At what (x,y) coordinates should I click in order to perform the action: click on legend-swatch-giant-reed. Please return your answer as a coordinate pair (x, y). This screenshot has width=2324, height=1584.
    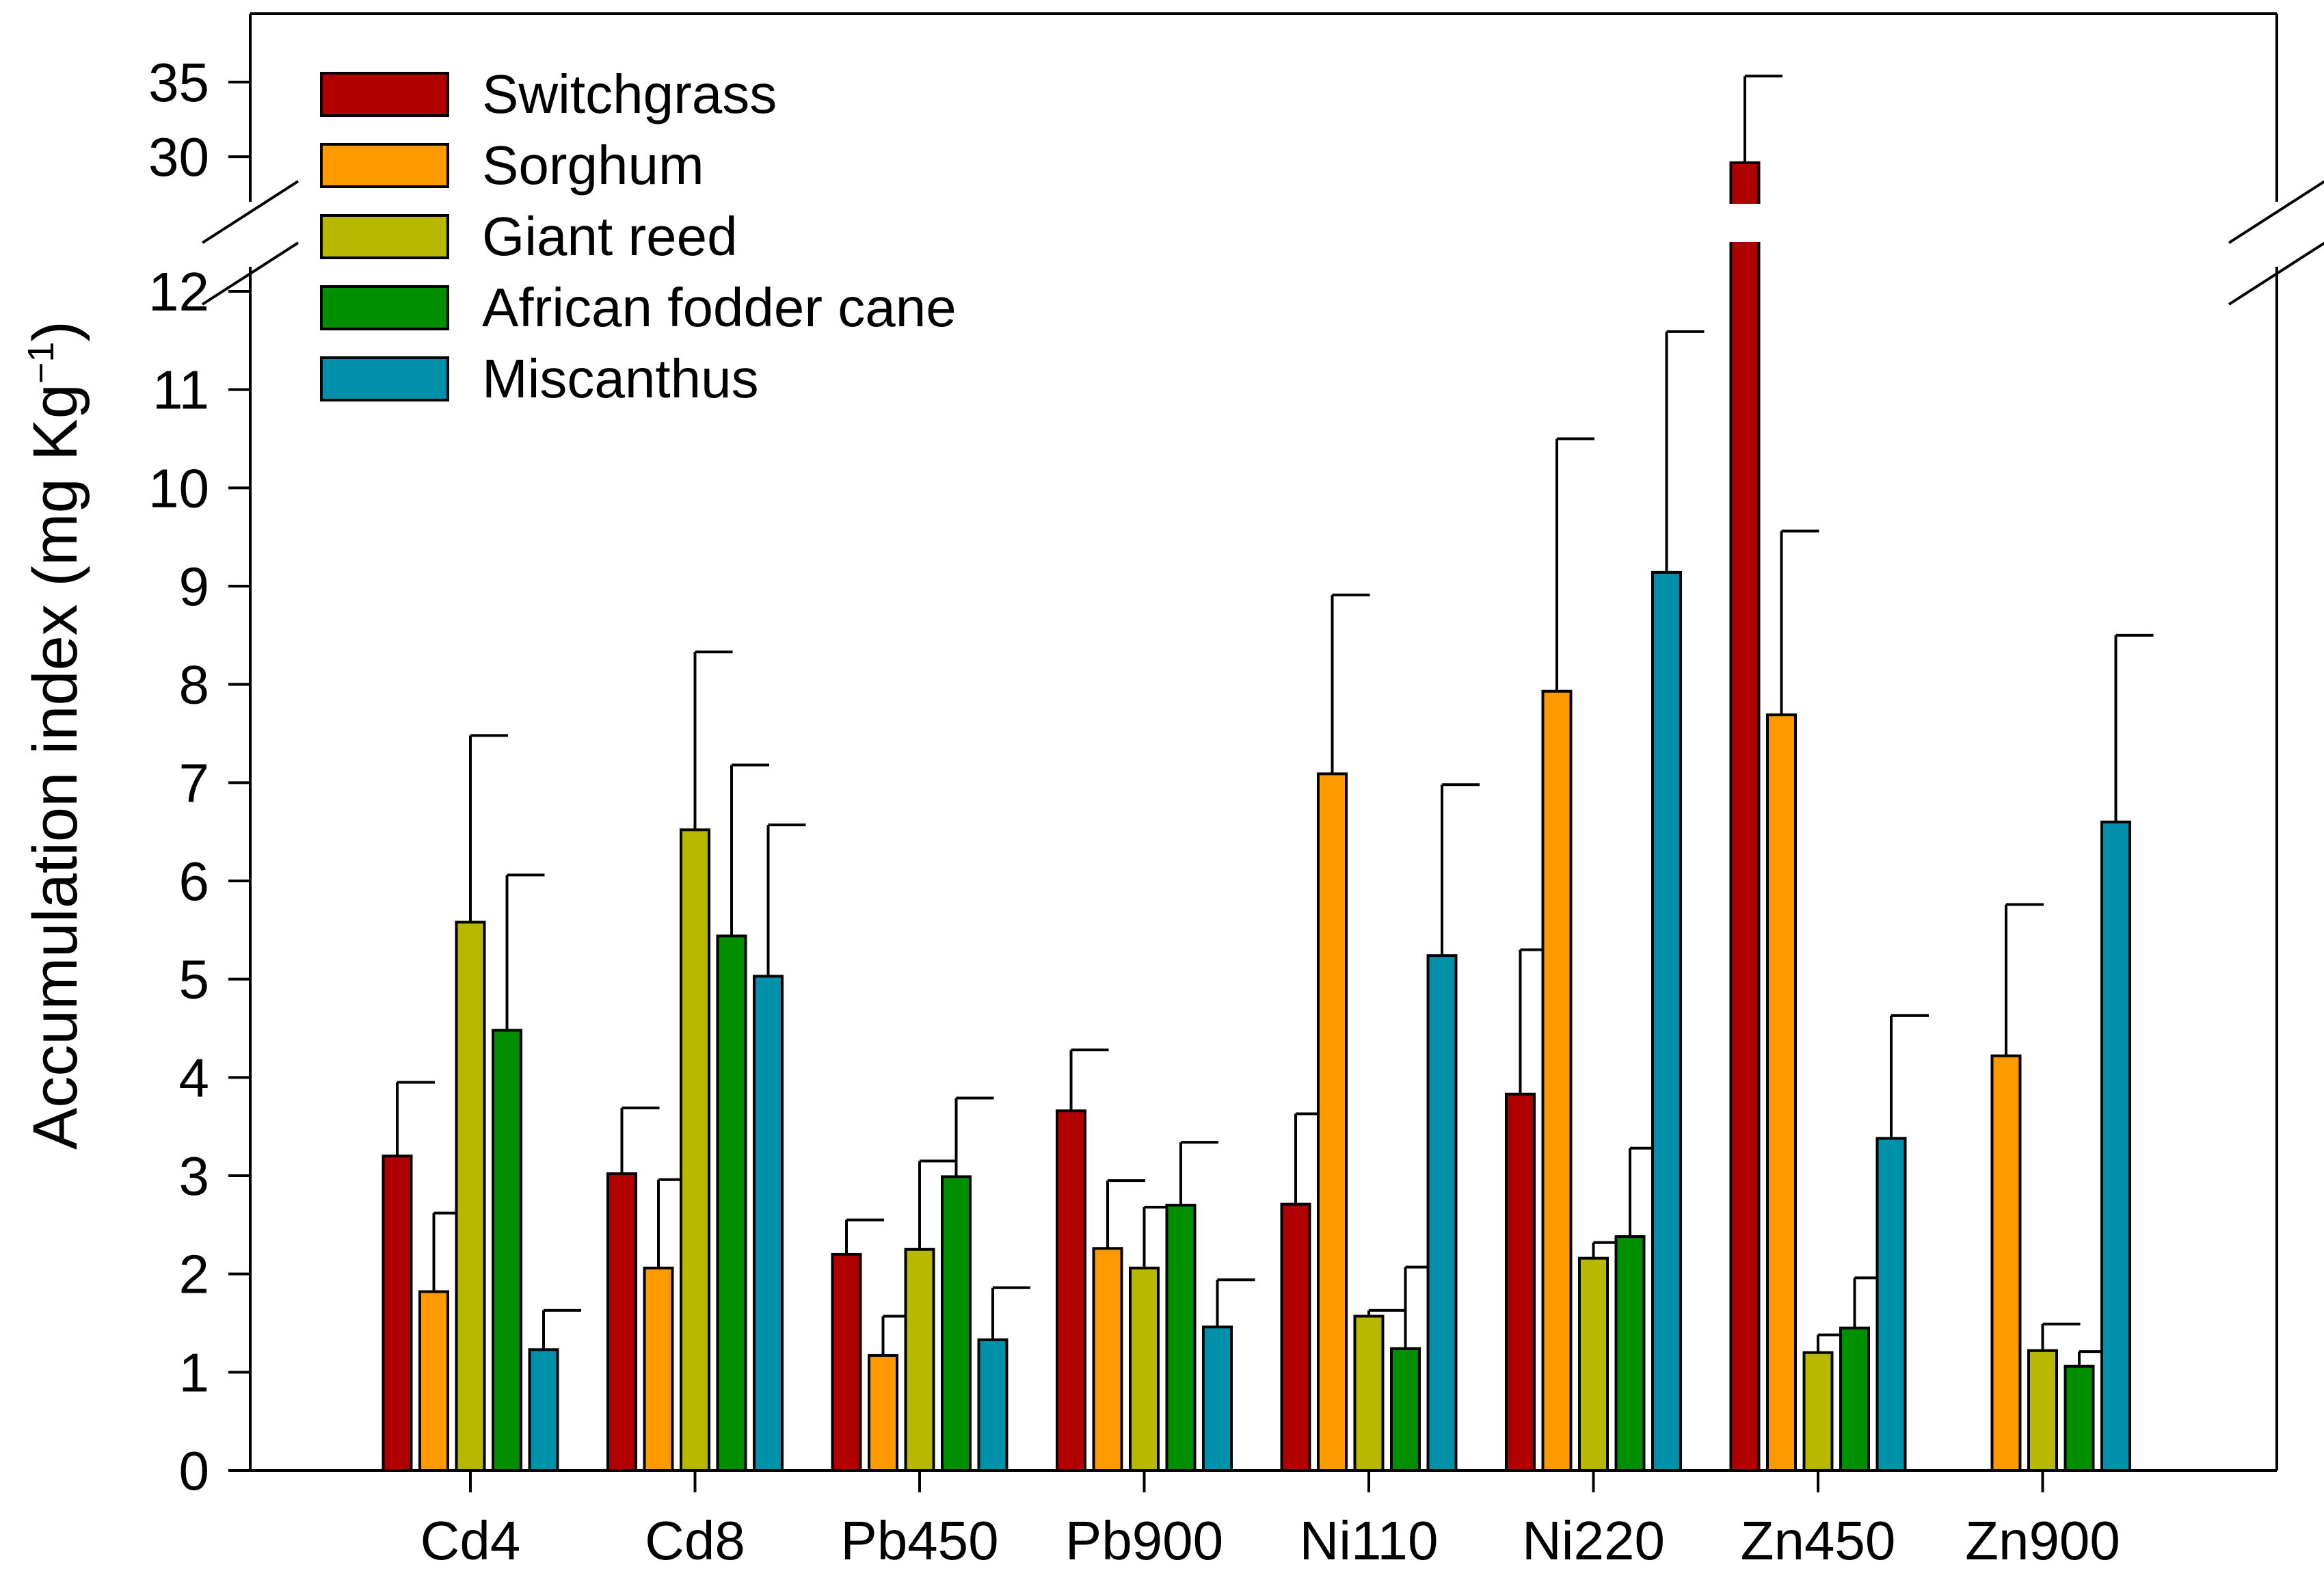
    Looking at the image, I should click on (385, 236).